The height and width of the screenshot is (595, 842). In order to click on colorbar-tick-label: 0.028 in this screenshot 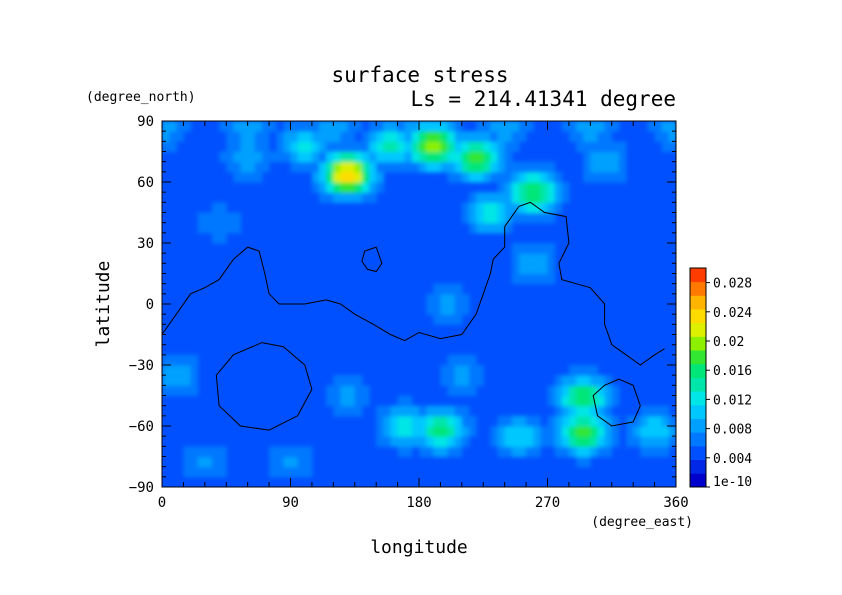, I will do `click(732, 284)`.